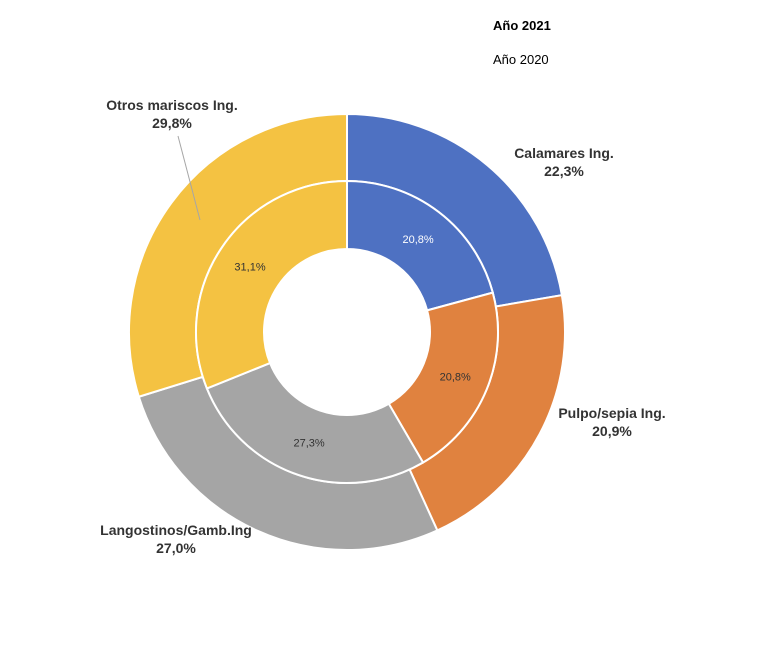 The image size is (768, 649). I want to click on category-label-otros-mariscos-ing: Otros mariscos Ing., so click(171, 105).